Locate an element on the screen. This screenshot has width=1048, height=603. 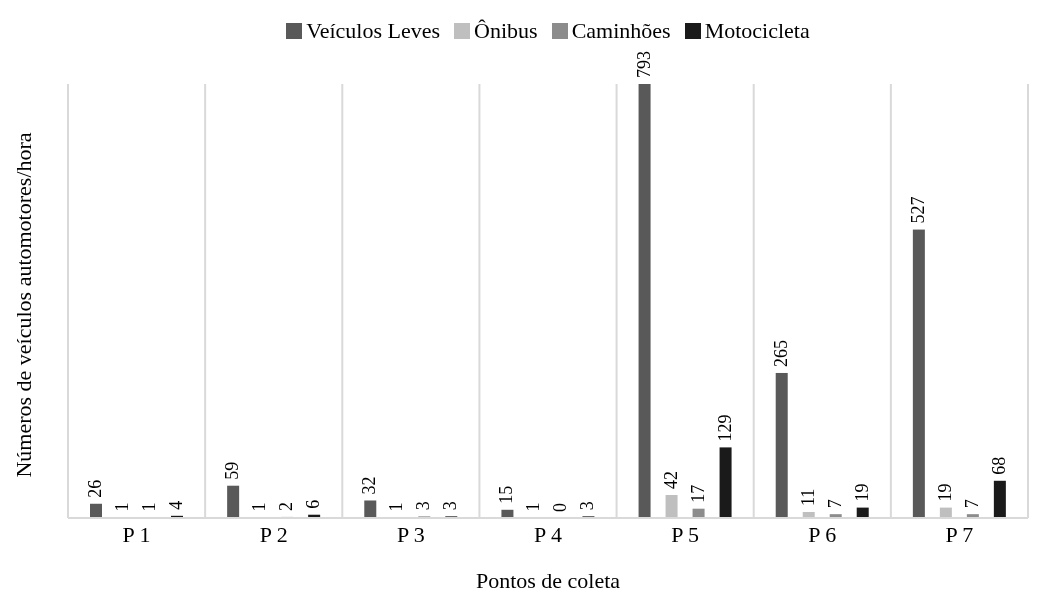
y-axis-title: Números de veículos automotores/hora is located at coordinates (24, 305).